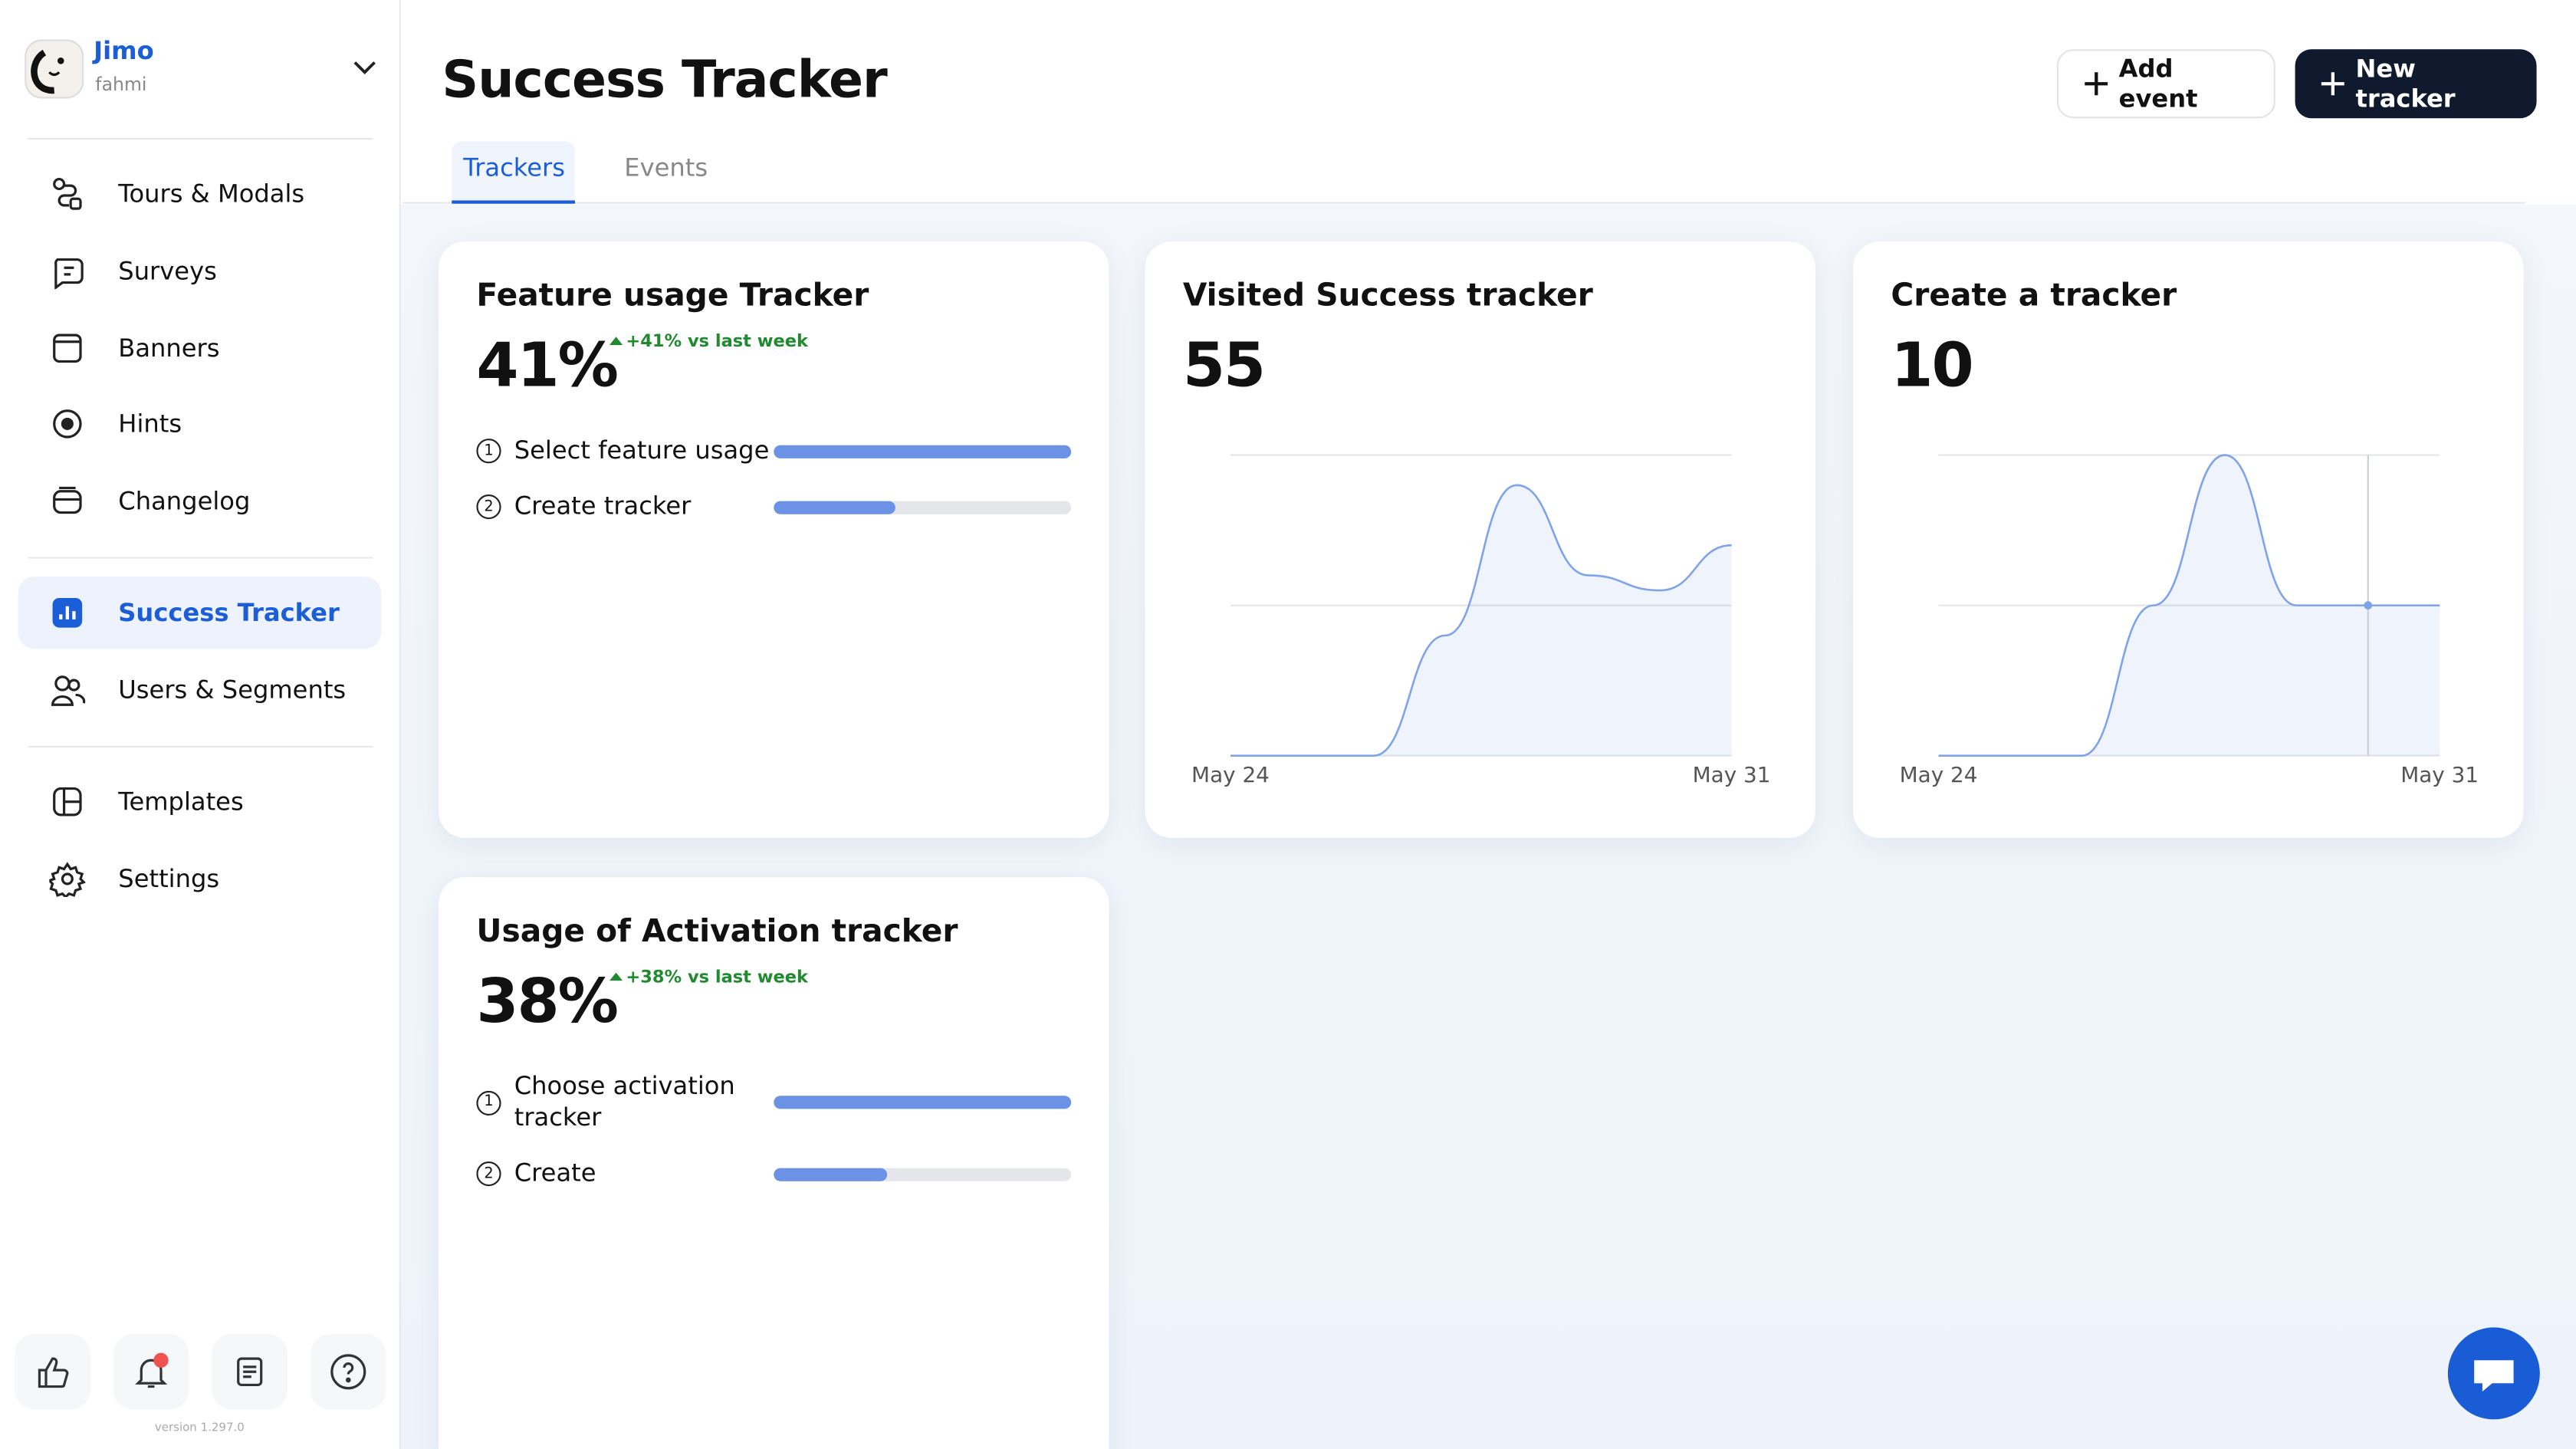 This screenshot has height=1449, width=2576. I want to click on avatar, so click(54, 69).